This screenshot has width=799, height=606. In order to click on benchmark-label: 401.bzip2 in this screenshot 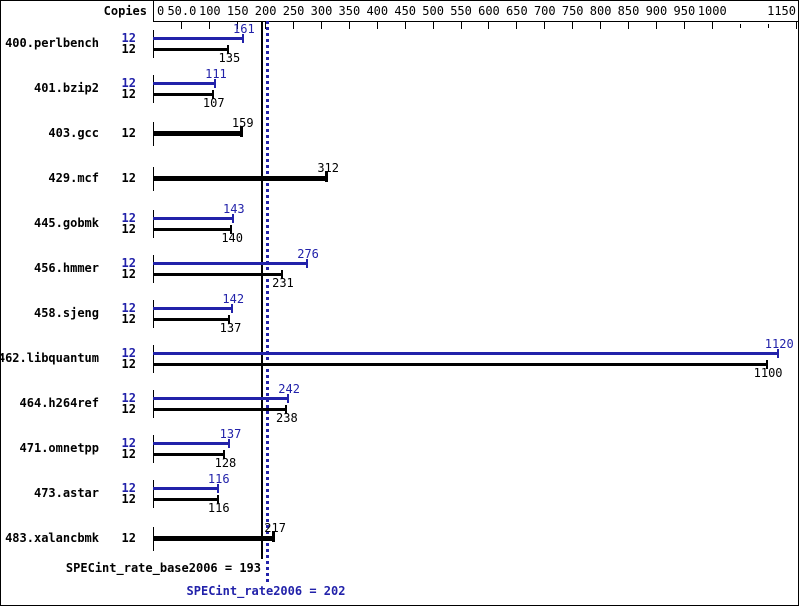, I will do `click(66, 88)`.